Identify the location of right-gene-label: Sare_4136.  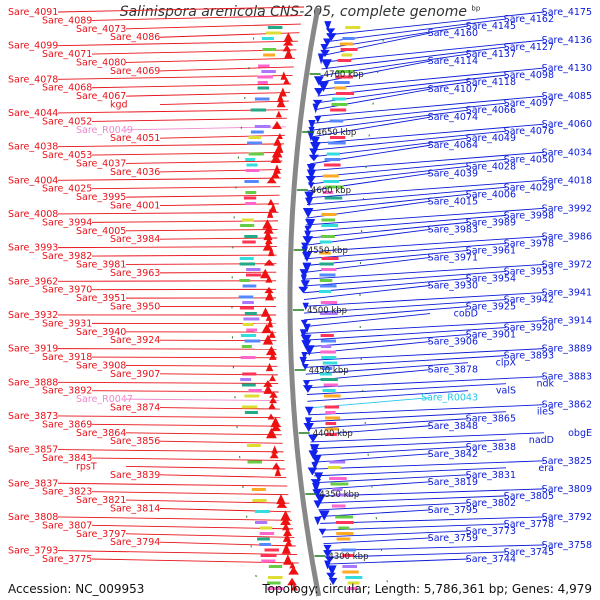
(567, 40).